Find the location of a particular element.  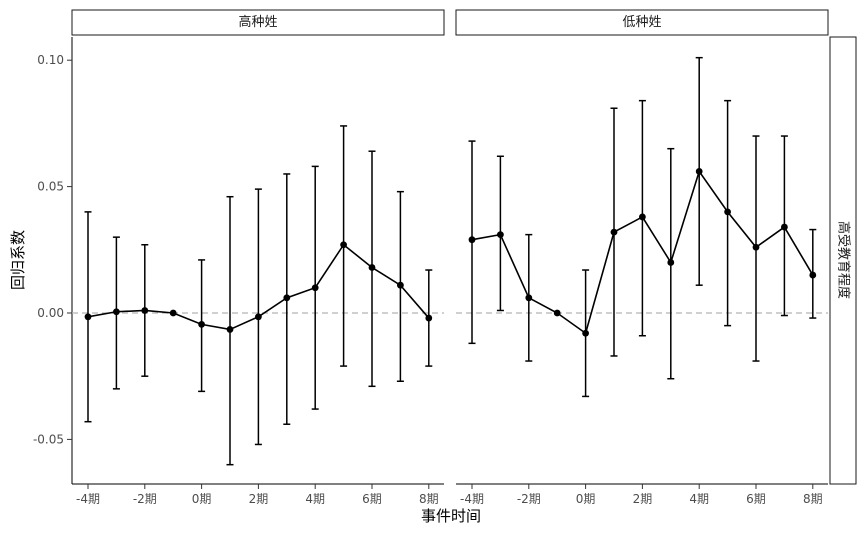

y-tick-label: 0.10 is located at coordinates (50, 60).